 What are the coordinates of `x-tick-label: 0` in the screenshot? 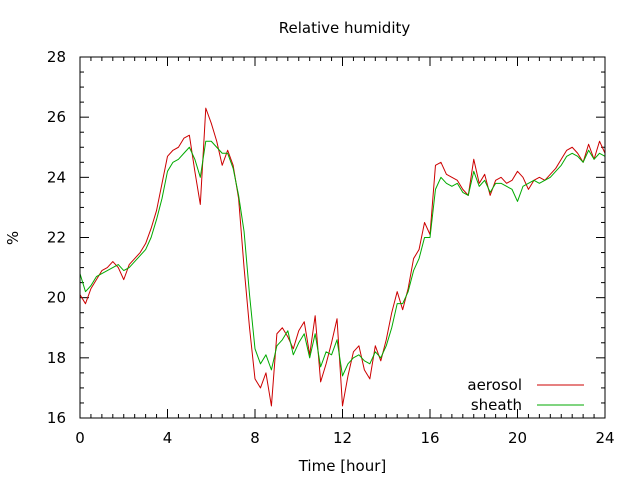 It's located at (80, 438).